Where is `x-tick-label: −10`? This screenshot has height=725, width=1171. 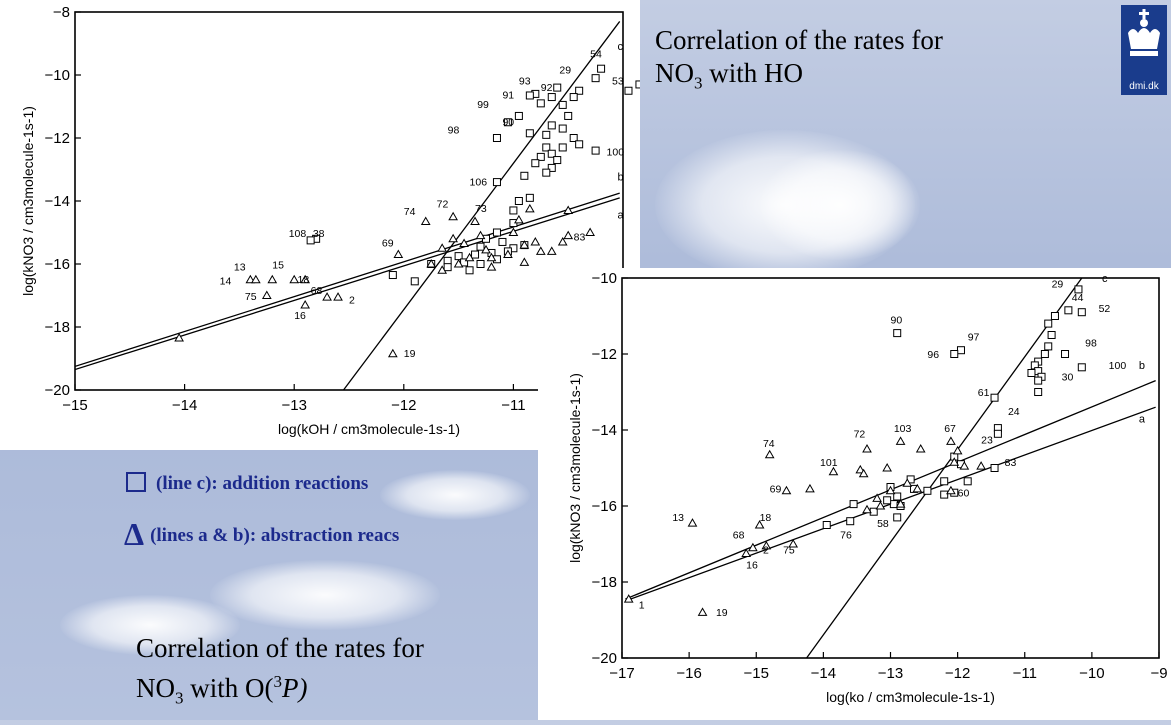 x-tick-label: −10 is located at coordinates (1091, 673).